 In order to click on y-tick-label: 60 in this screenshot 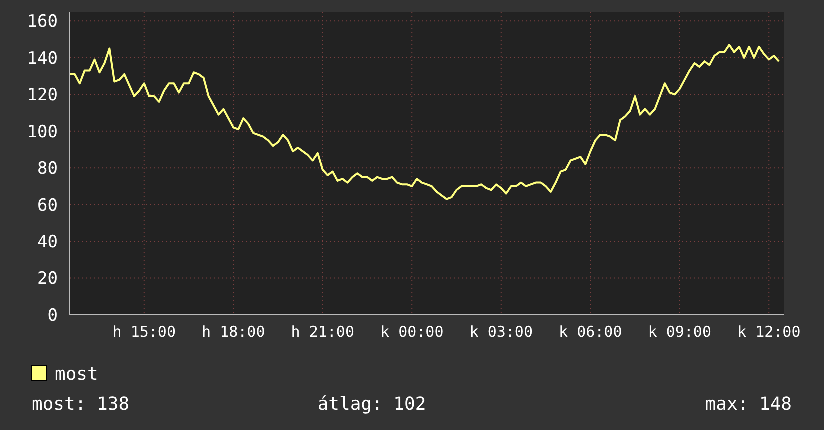, I will do `click(48, 206)`.